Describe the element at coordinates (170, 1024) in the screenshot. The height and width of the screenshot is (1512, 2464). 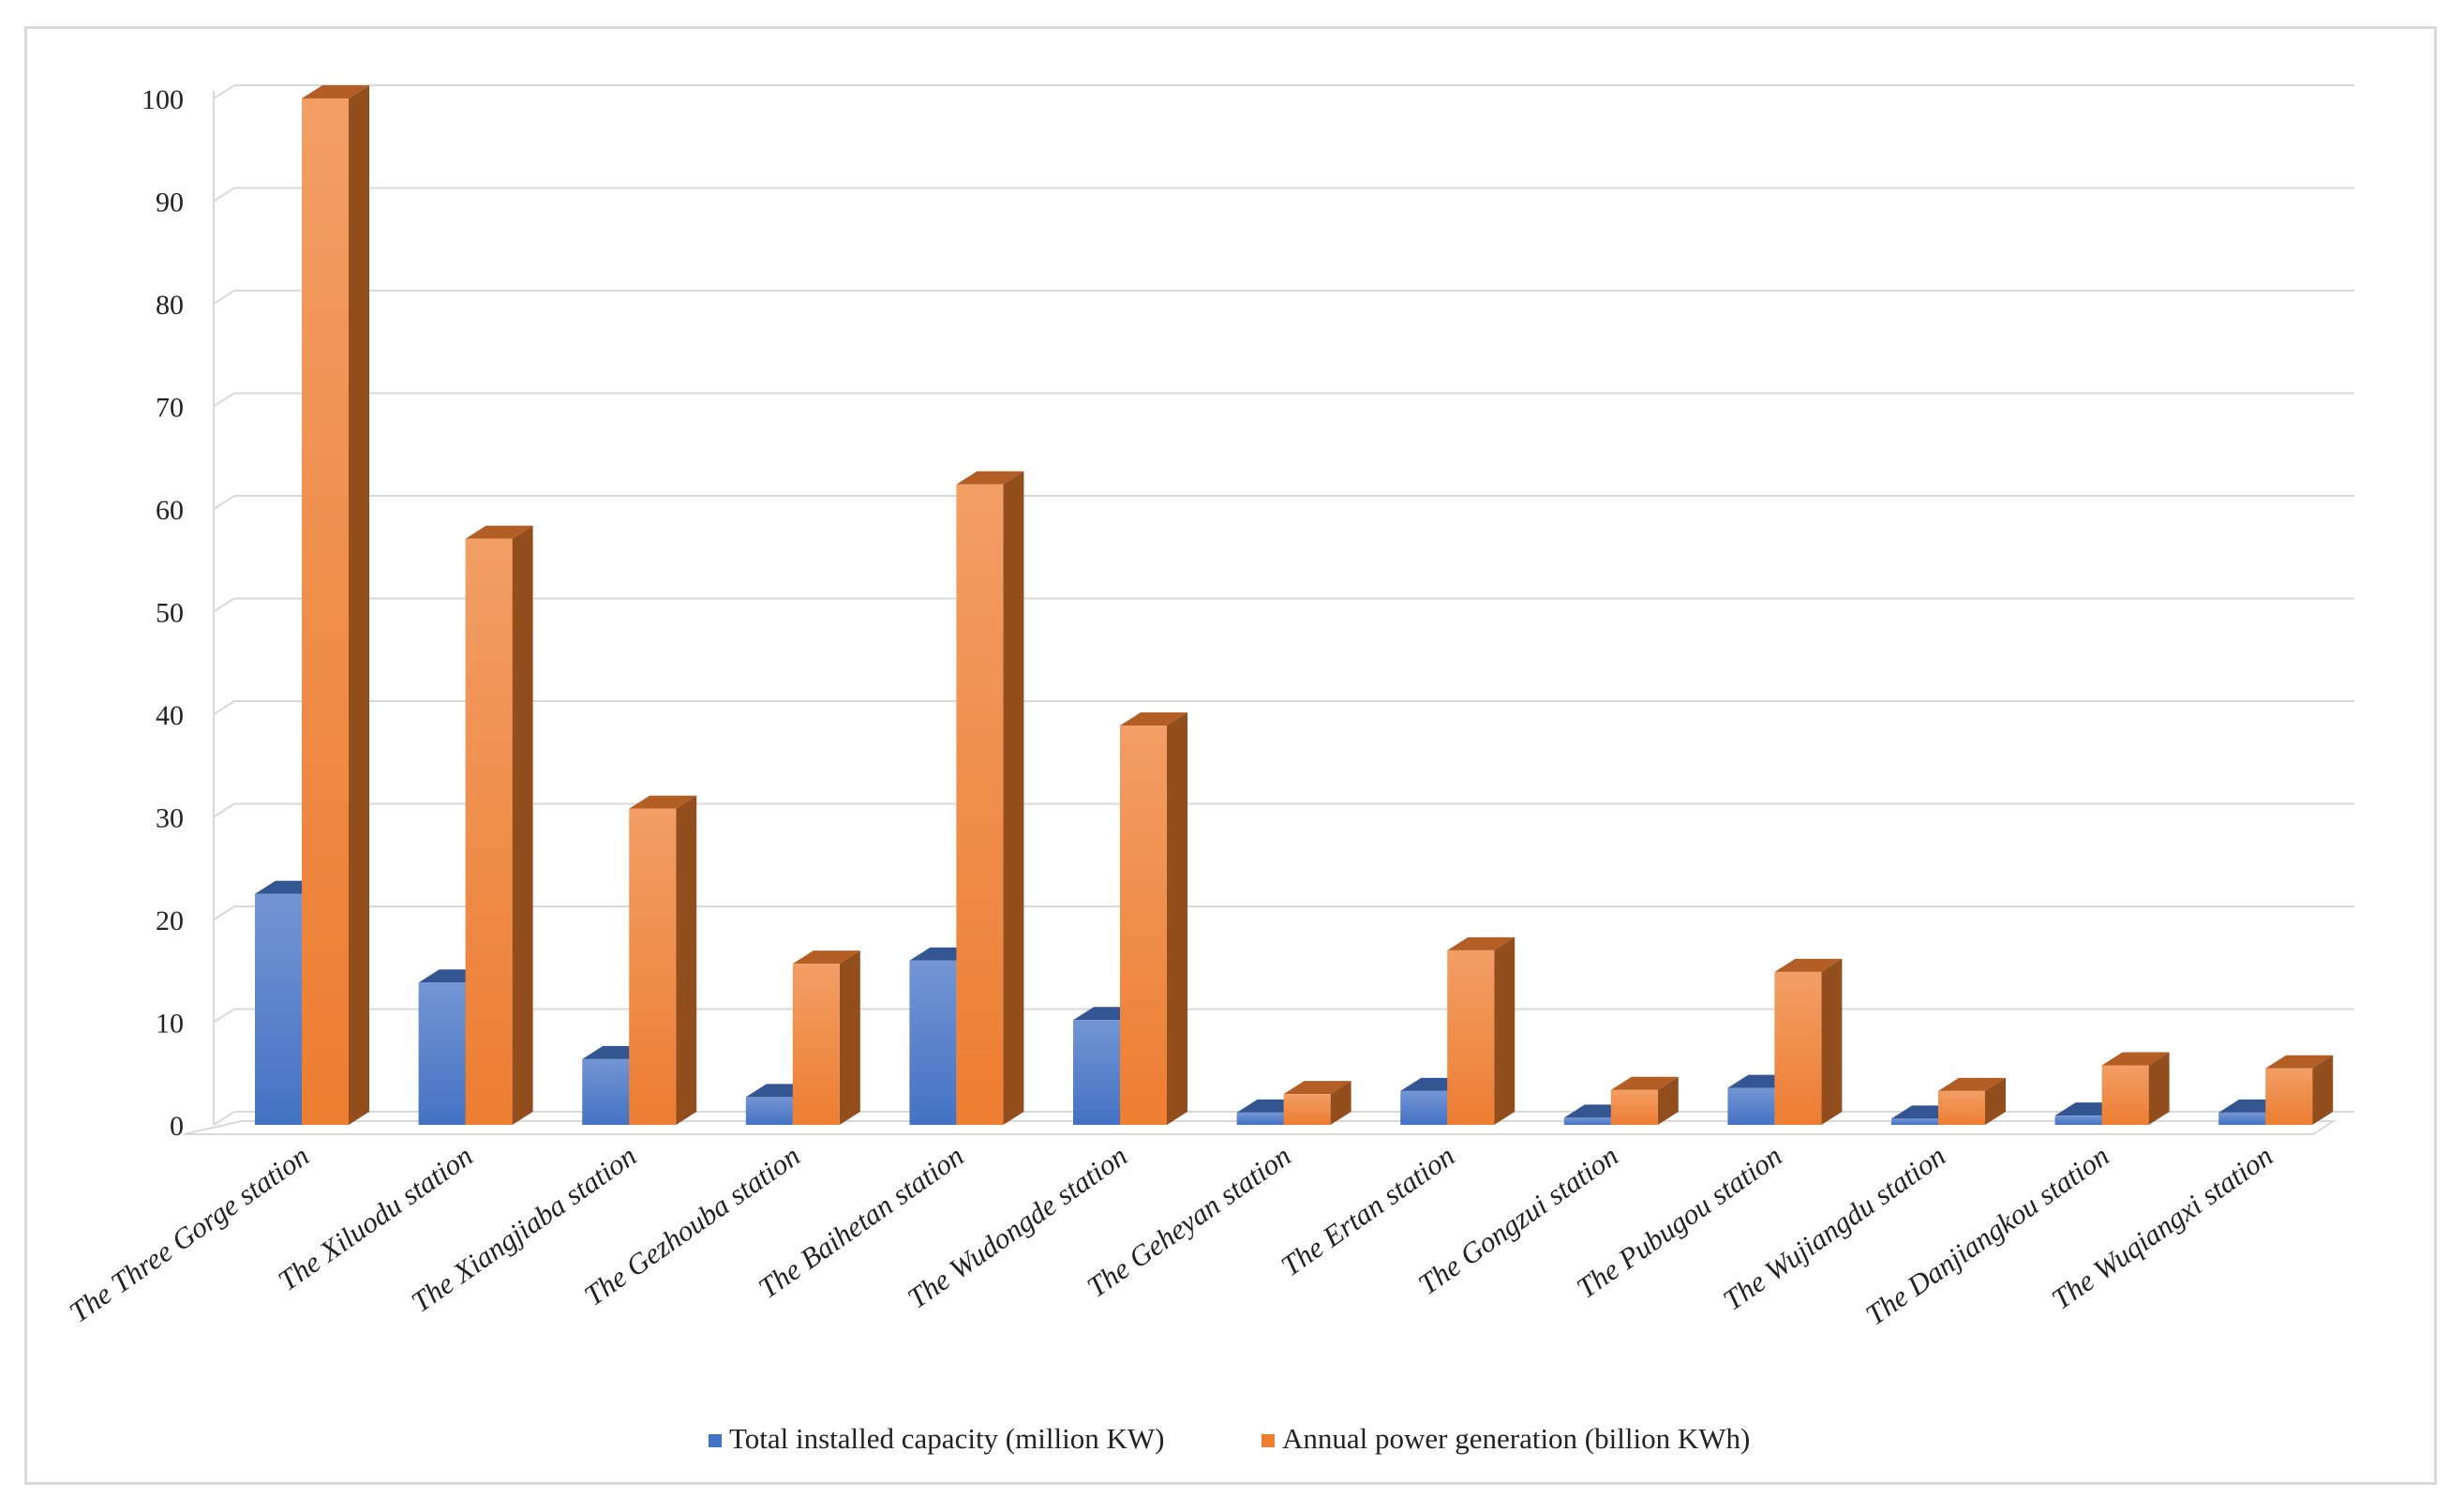
I see `y-tick-label: 10` at that location.